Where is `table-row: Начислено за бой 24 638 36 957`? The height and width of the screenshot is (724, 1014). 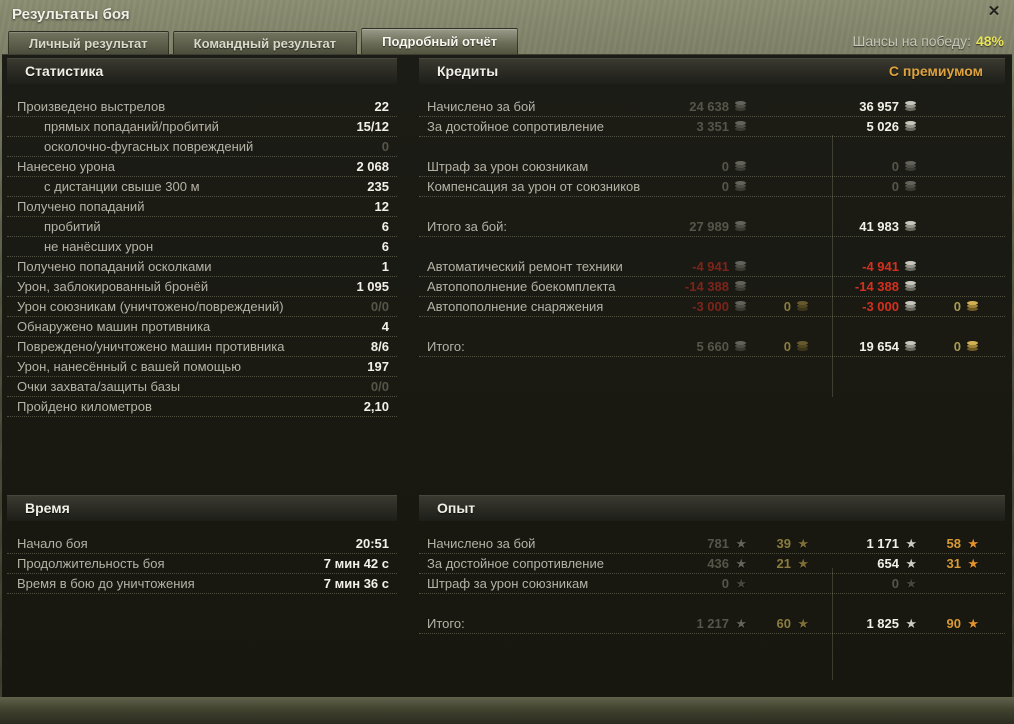 table-row: Начислено за бой 24 638 36 957 is located at coordinates (712, 107).